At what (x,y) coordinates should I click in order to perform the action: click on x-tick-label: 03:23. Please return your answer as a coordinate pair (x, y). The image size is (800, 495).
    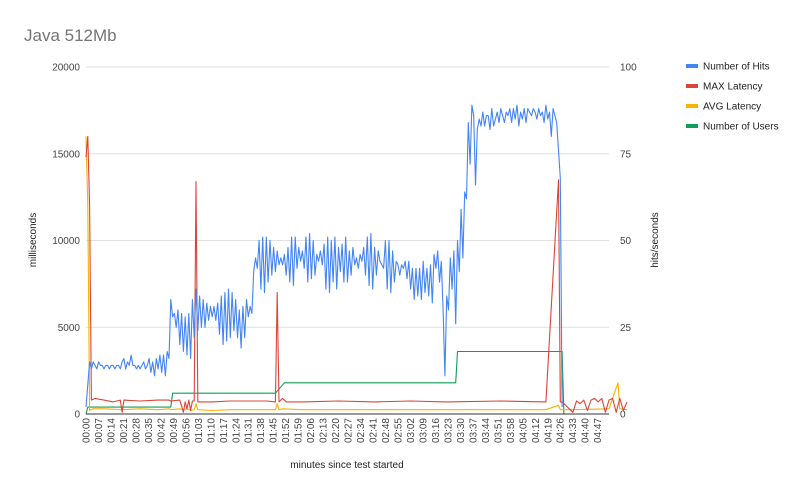
    Looking at the image, I should click on (448, 430).